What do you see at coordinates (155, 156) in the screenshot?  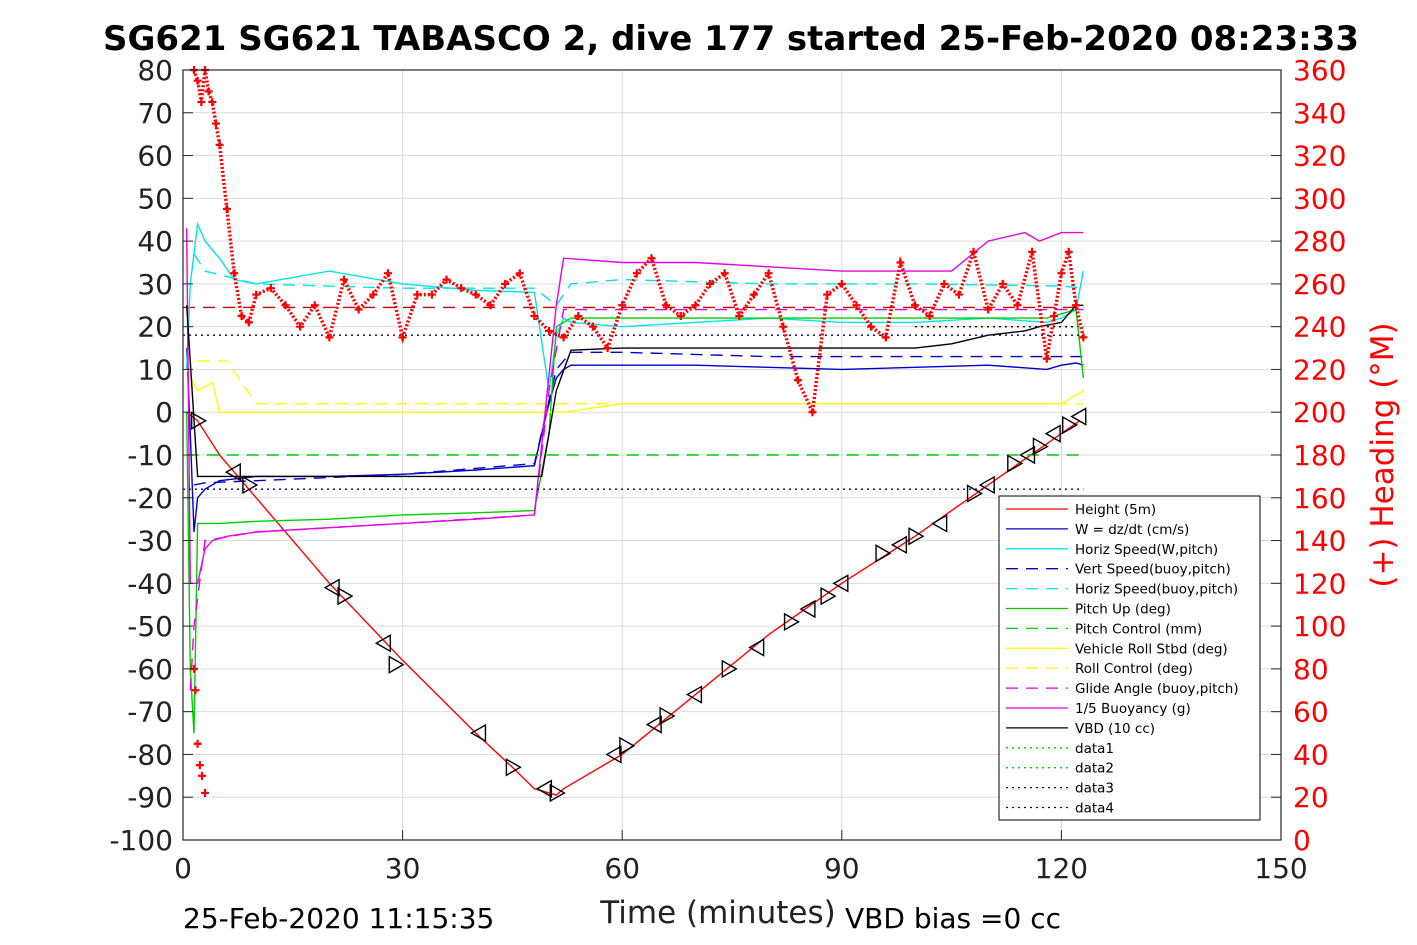 I see `left-tick-label: 60` at bounding box center [155, 156].